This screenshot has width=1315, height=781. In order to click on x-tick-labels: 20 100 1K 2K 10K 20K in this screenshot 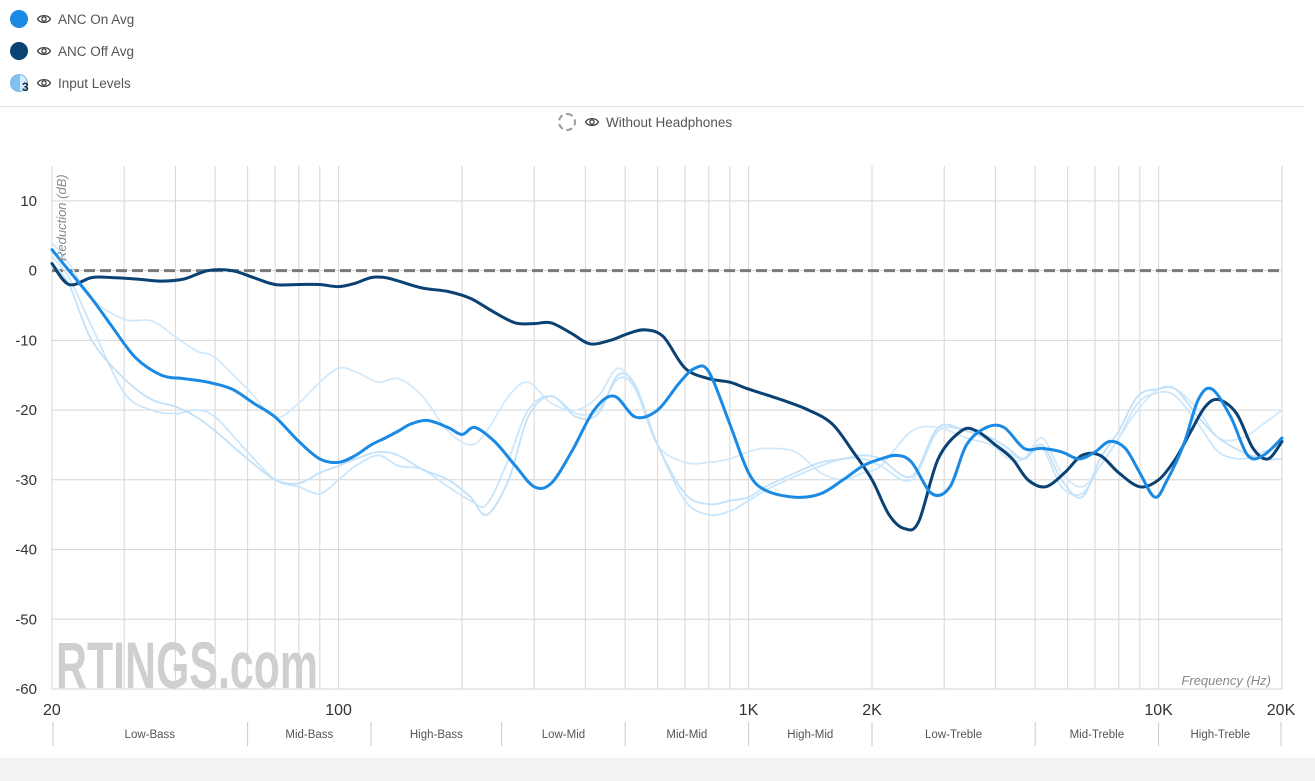, I will do `click(669, 710)`.